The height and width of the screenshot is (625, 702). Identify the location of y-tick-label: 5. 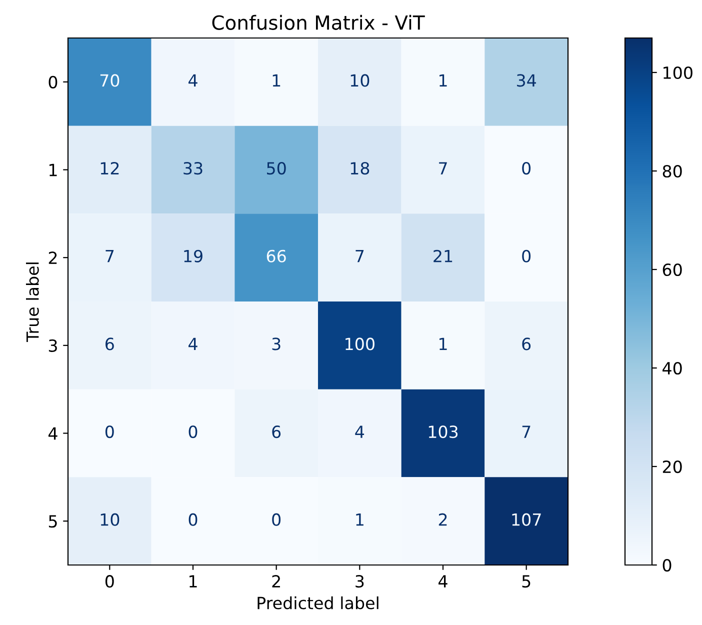
(52, 521).